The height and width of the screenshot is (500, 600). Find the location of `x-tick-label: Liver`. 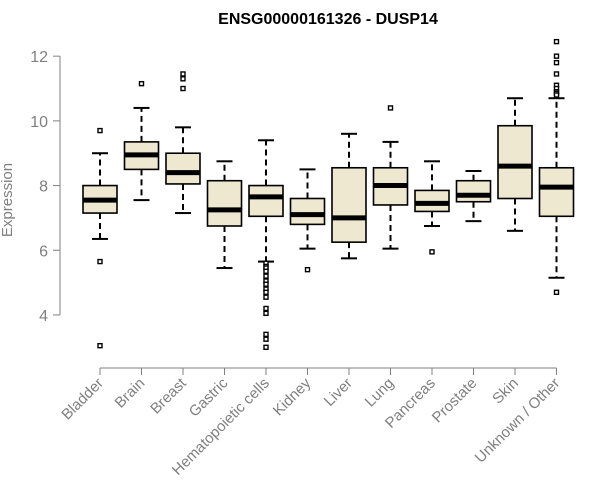

x-tick-label: Liver is located at coordinates (338, 392).